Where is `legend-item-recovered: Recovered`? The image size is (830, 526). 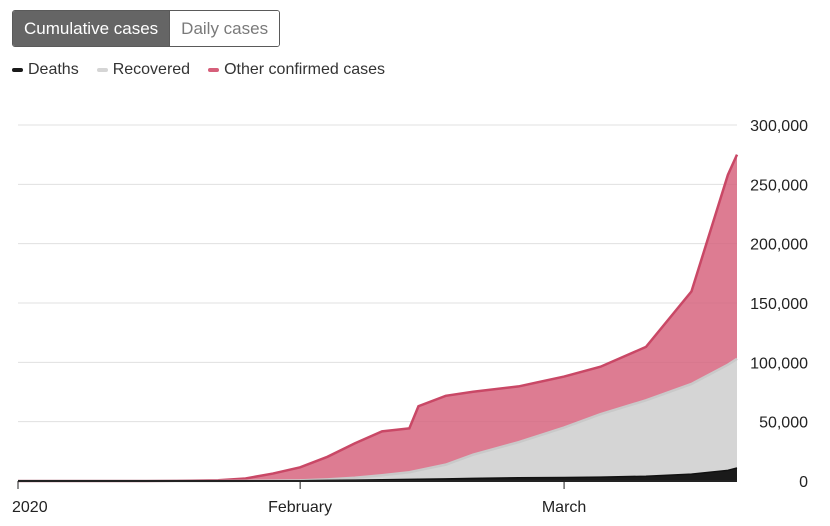
legend-item-recovered: Recovered is located at coordinates (143, 70).